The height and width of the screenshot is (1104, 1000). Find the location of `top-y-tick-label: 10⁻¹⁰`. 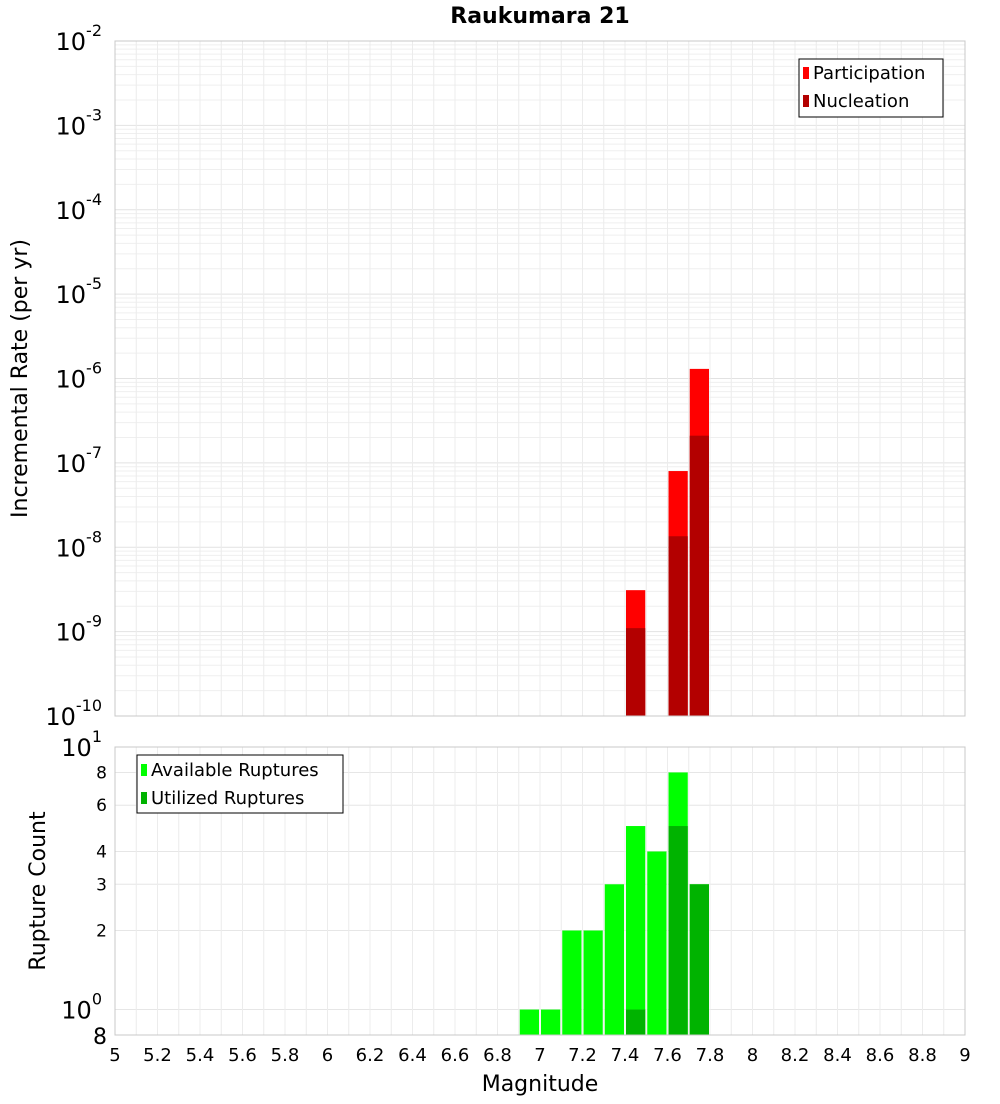

top-y-tick-label: 10⁻¹⁰ is located at coordinates (73, 713).